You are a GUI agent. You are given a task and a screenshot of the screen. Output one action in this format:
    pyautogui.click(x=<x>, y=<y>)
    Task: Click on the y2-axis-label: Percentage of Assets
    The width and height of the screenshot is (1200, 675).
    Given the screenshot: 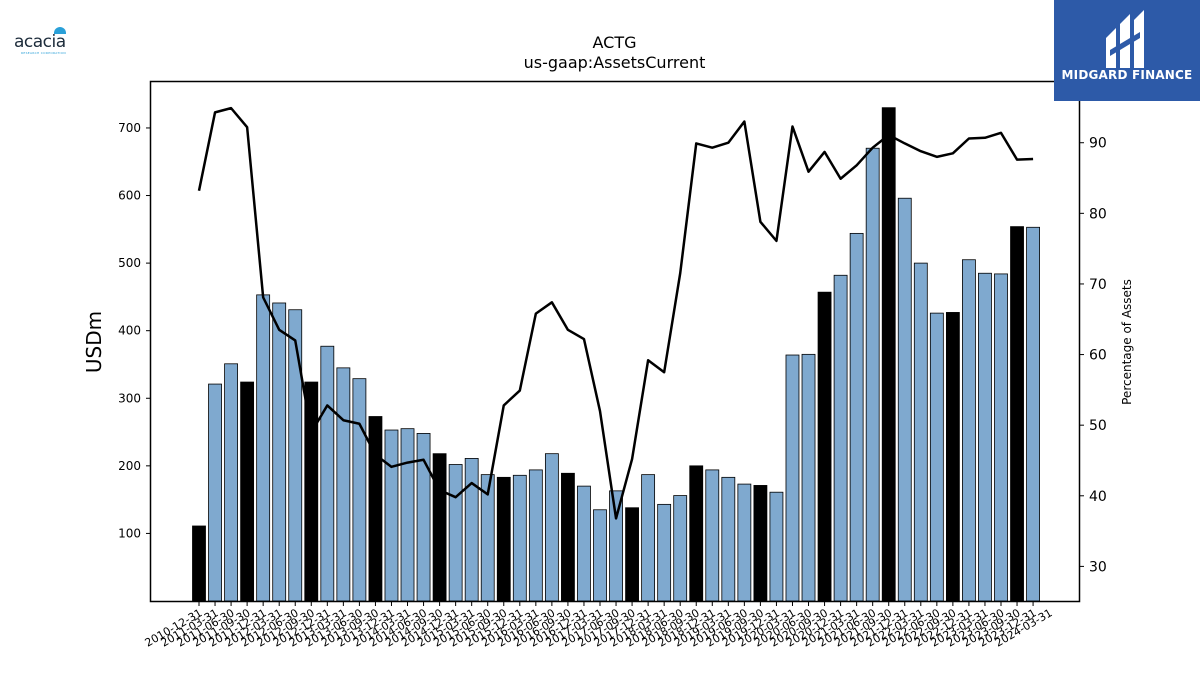 What is the action you would take?
    pyautogui.click(x=1127, y=342)
    